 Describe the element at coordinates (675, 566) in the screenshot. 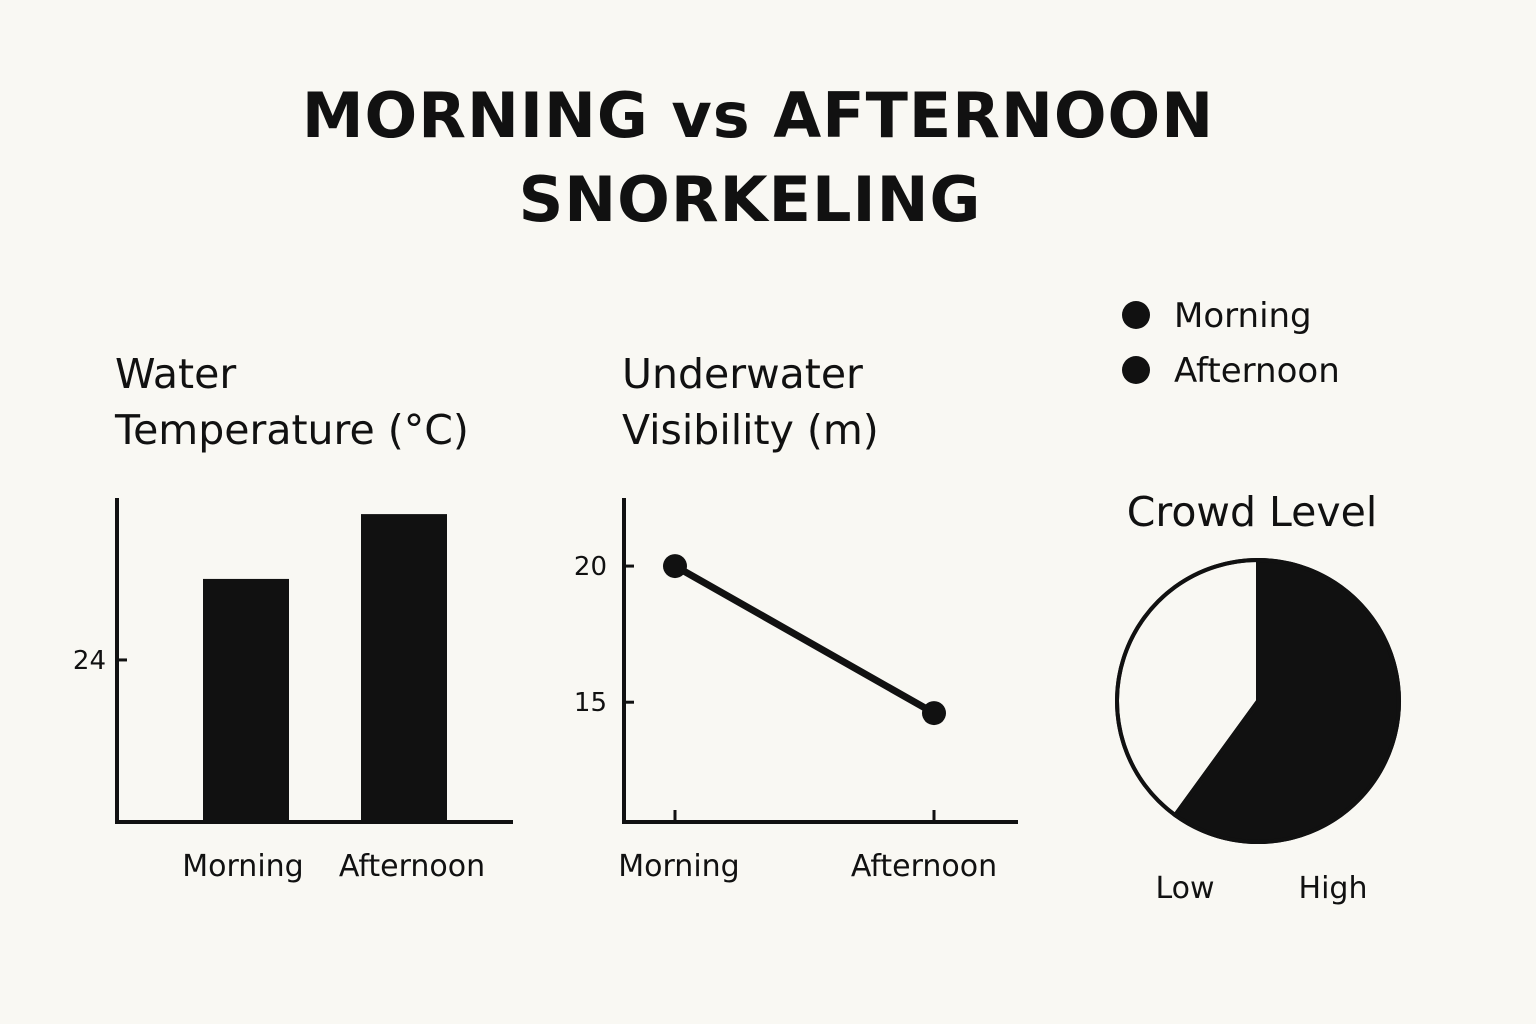

I see `visibility-point-morning` at that location.